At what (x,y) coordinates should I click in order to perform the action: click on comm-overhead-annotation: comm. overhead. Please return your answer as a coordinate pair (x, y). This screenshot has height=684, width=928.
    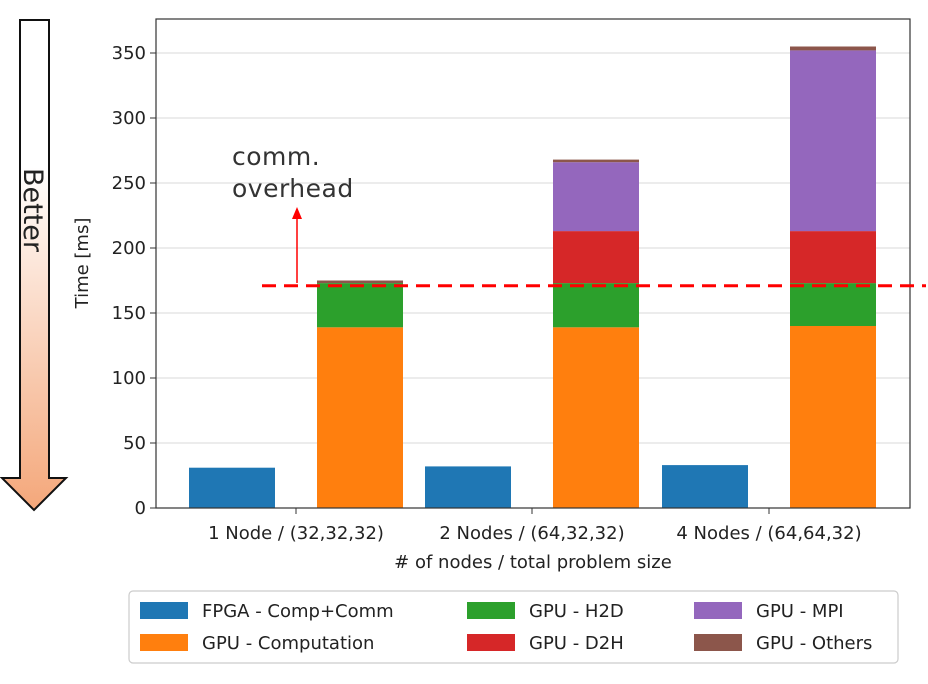
    Looking at the image, I should click on (293, 212).